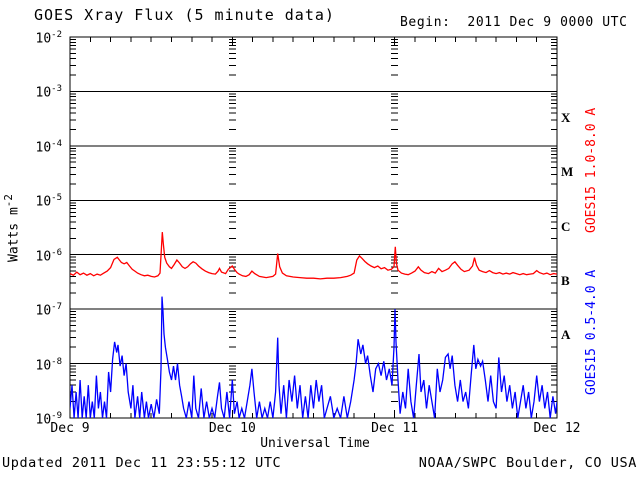  What do you see at coordinates (49, 310) in the screenshot?
I see `y-tick-label: 10⁻⁷` at bounding box center [49, 310].